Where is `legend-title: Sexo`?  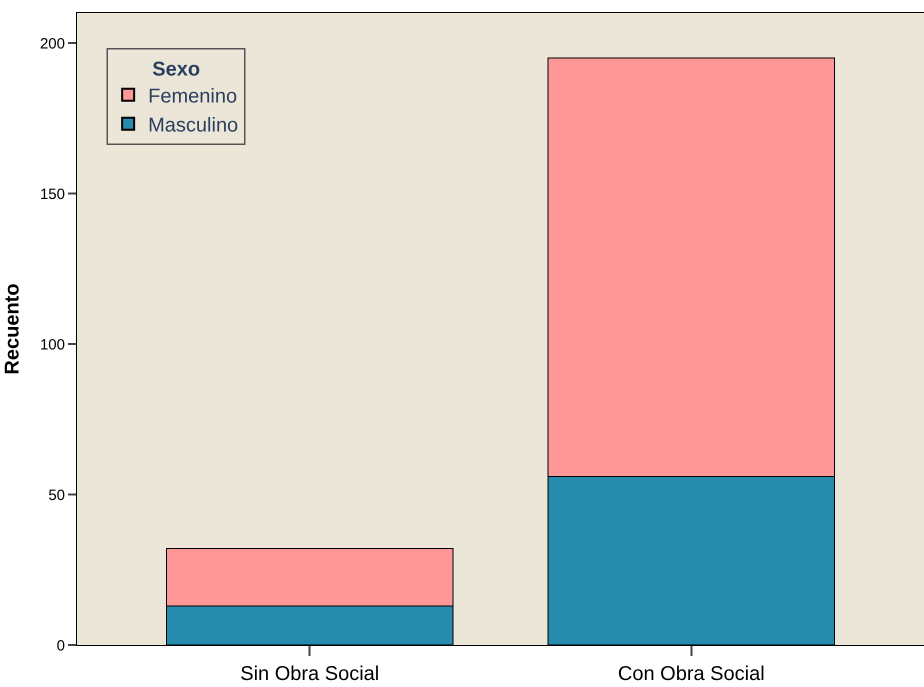 legend-title: Sexo is located at coordinates (176, 69).